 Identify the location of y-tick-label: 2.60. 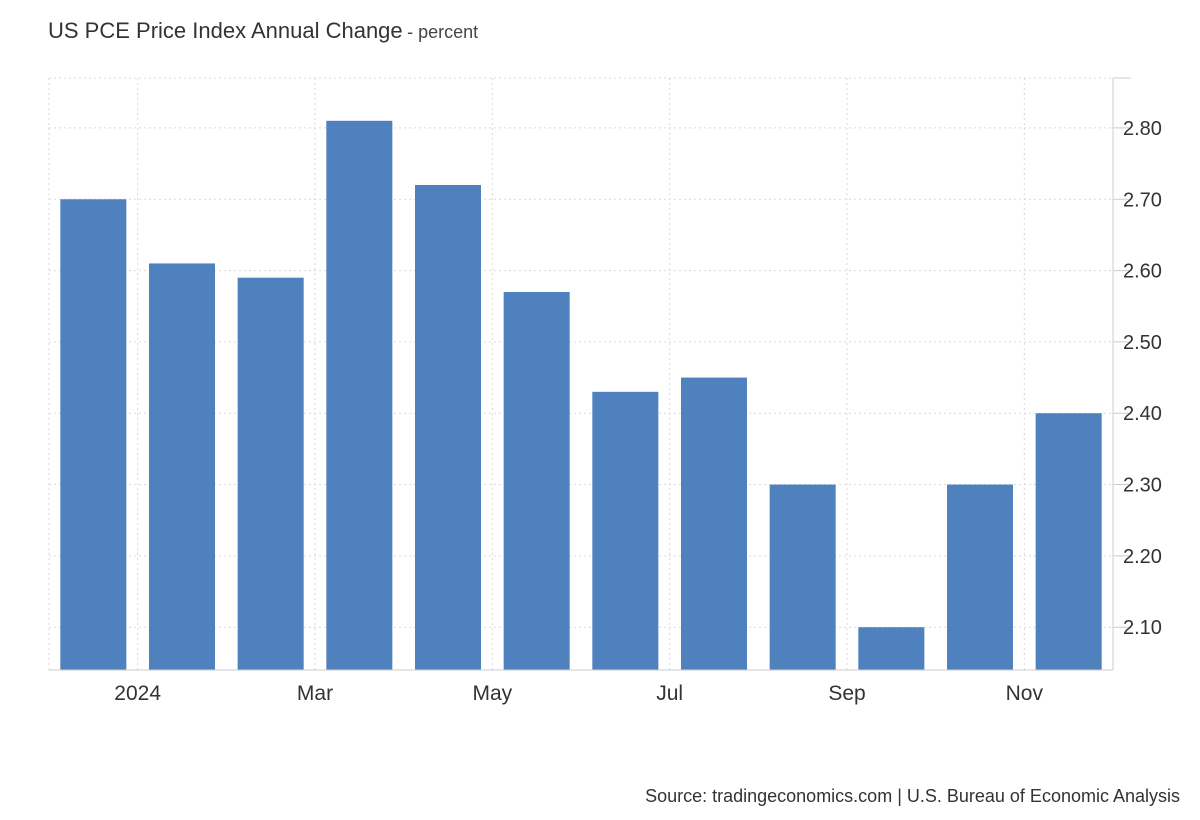
(1142, 272).